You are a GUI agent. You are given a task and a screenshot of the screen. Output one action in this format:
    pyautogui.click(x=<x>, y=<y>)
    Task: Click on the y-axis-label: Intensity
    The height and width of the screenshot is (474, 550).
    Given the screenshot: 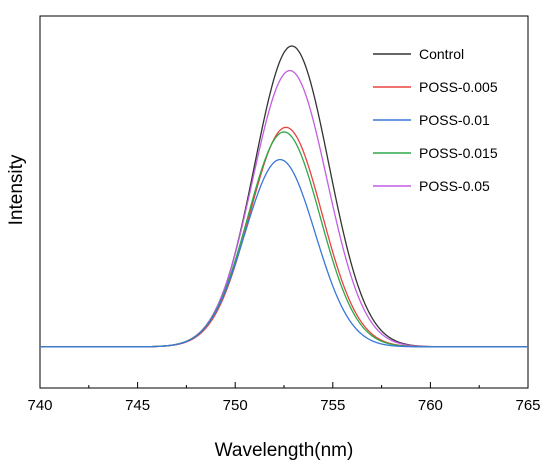 What is the action you would take?
    pyautogui.click(x=16, y=189)
    